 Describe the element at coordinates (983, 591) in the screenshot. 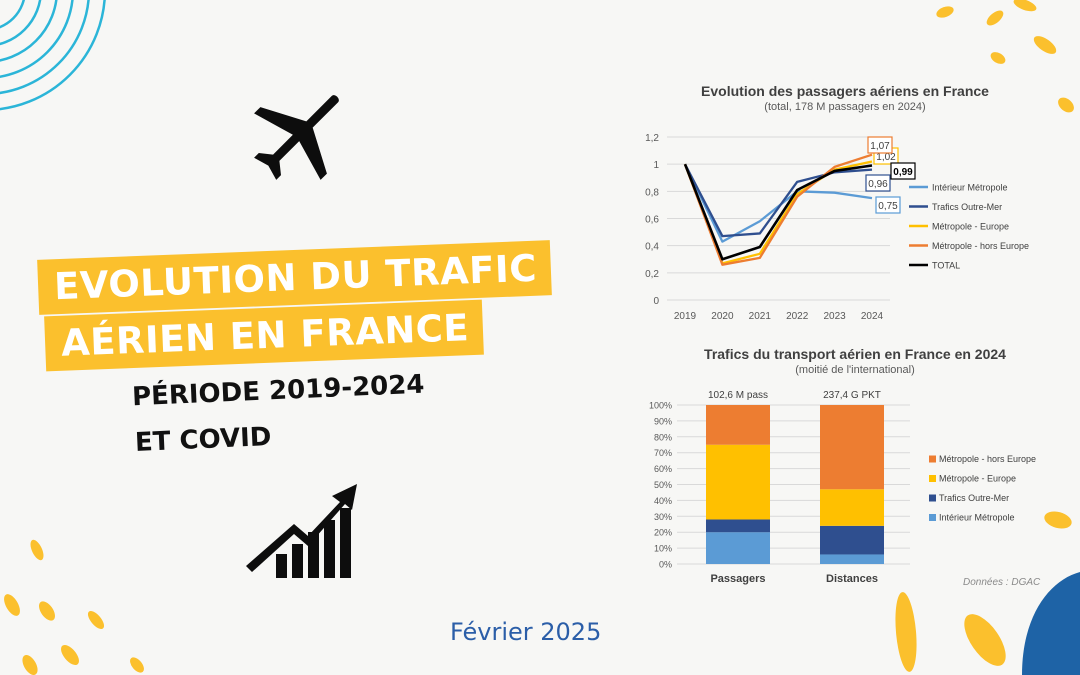

I see `yellow-dashes-bottom-right` at that location.